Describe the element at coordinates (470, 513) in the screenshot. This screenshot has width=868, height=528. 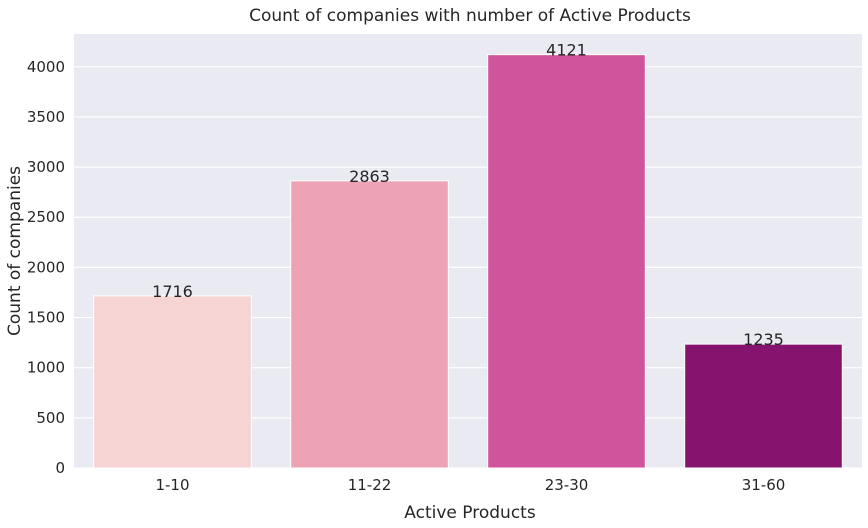
I see `x-axis-label: Active Products` at that location.